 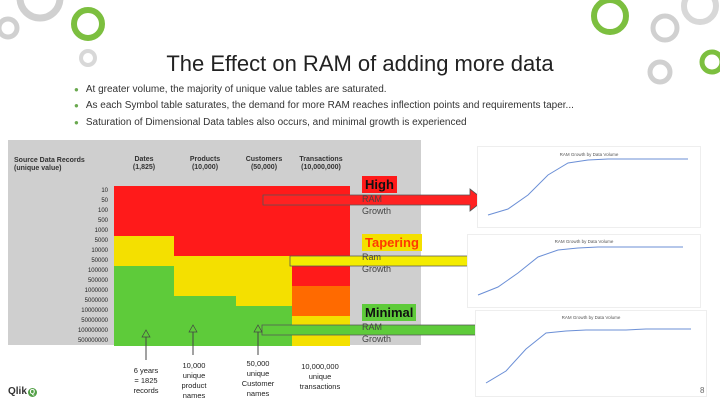 What do you see at coordinates (591, 353) in the screenshot?
I see `ram-growth-chart-3: RAM Growth by Data Volume` at bounding box center [591, 353].